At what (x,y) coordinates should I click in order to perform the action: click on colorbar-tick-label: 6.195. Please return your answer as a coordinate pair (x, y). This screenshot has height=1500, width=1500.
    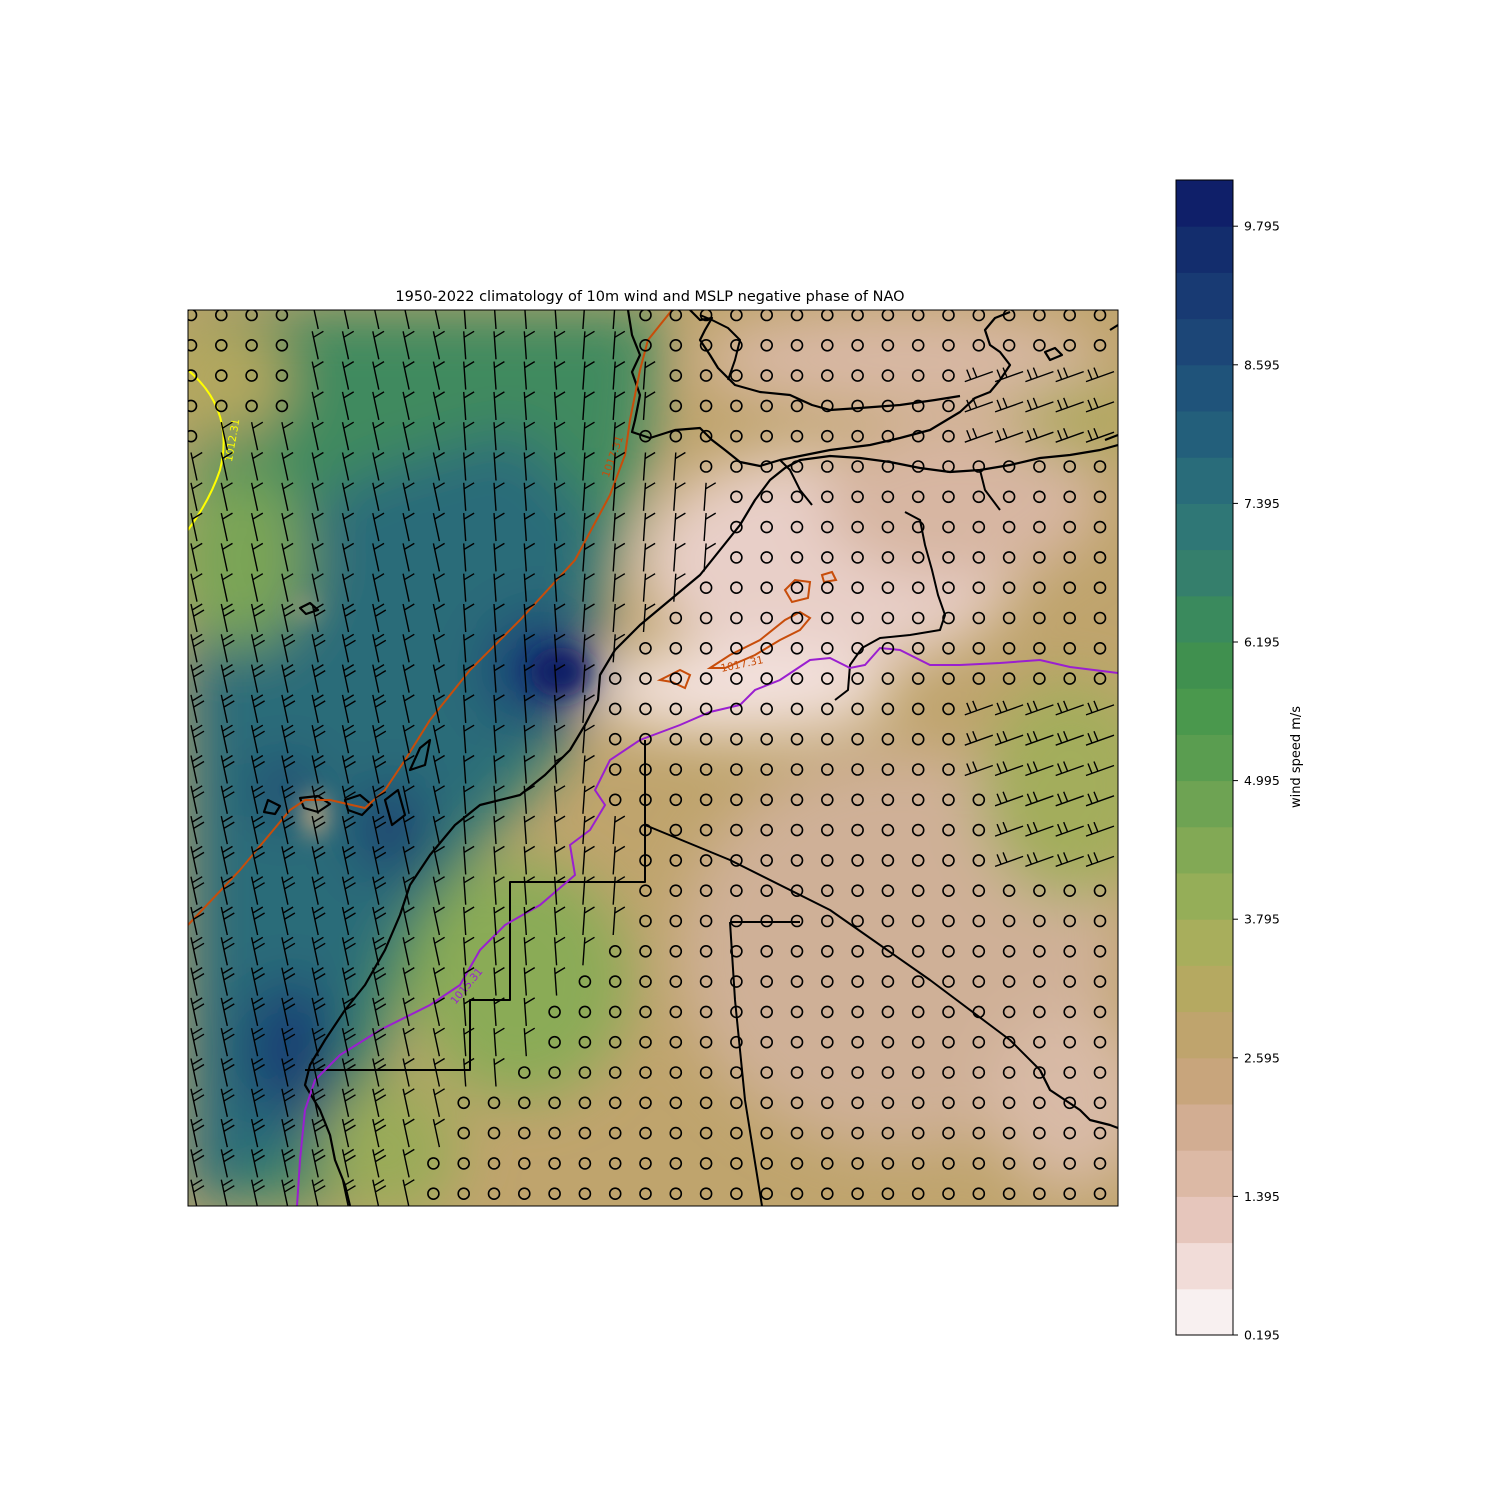
    Looking at the image, I should click on (1262, 642).